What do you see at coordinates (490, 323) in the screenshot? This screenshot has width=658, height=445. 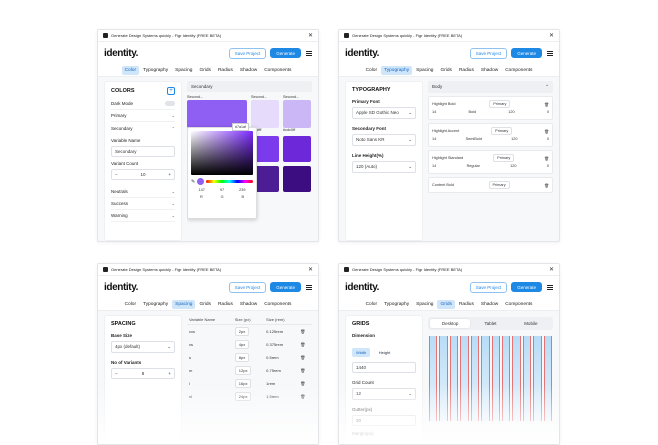 I see `device-tab-tablet: Tablet` at bounding box center [490, 323].